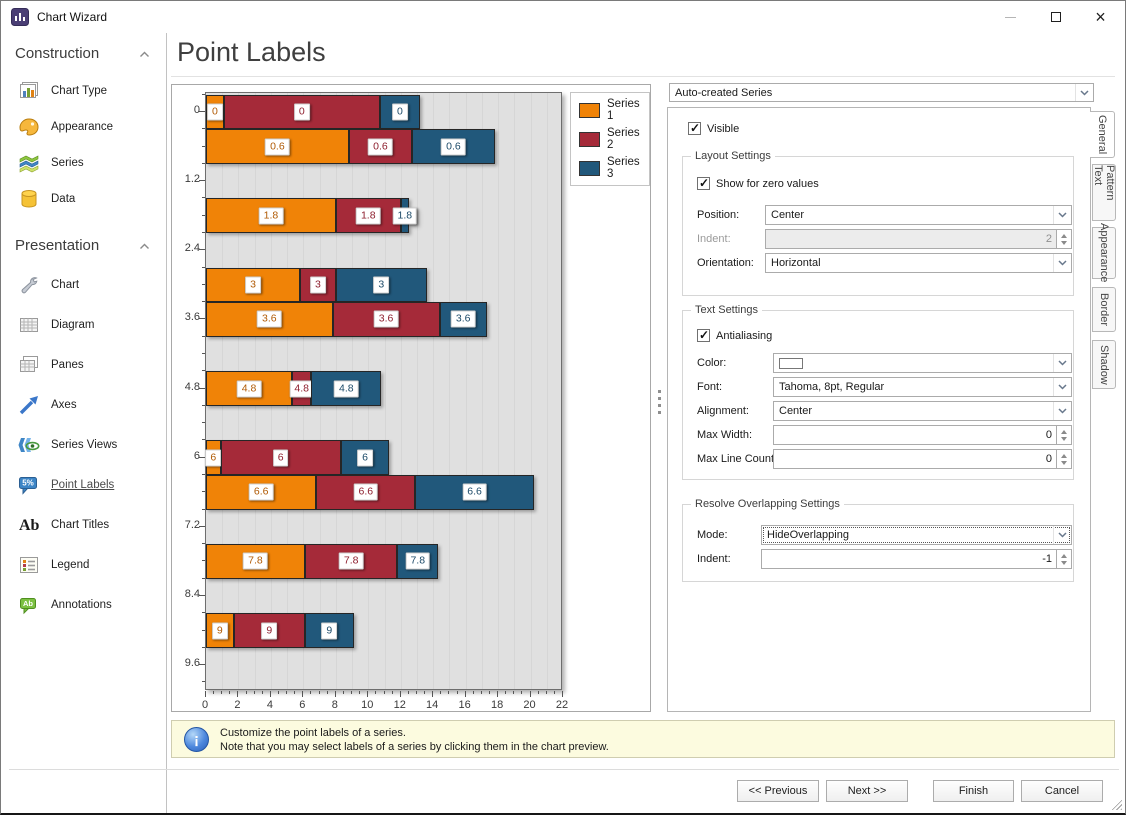 This screenshot has height=815, width=1126. Describe the element at coordinates (83, 525) in the screenshot. I see `sidebar-item-chart-titles: Ab Chart Titles` at that location.